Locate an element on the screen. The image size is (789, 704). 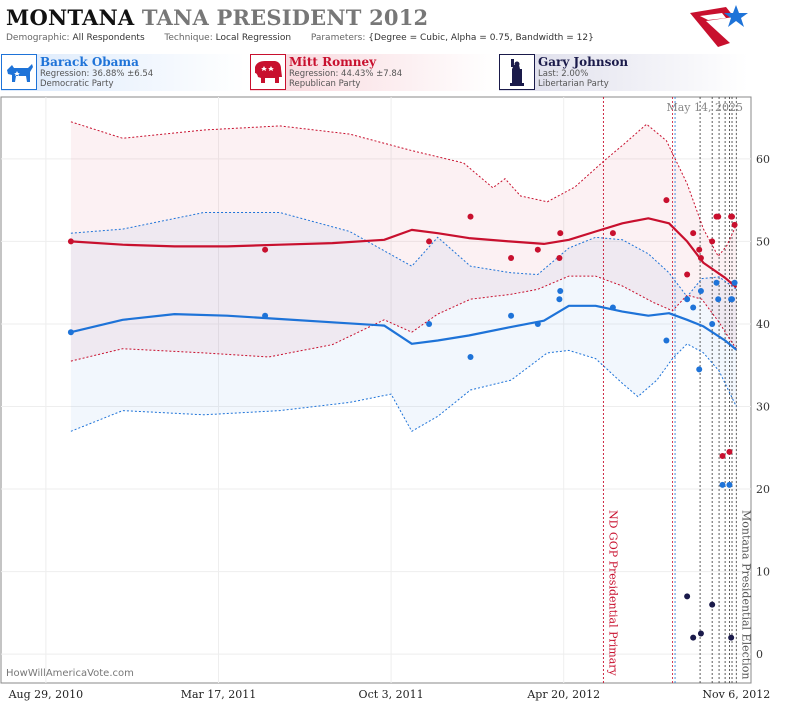
candidate-name: Mitt Romney is located at coordinates (333, 62).